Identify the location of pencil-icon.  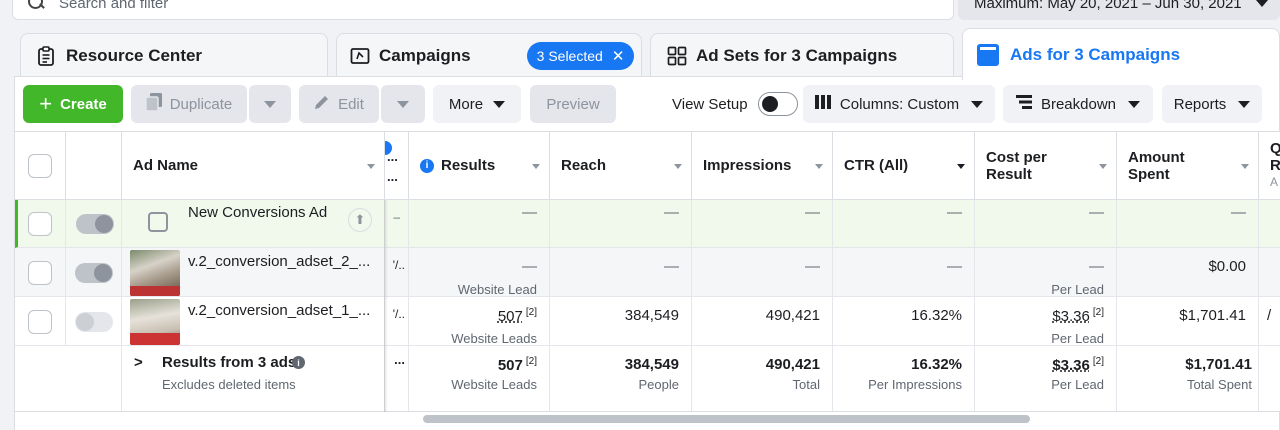
(322, 104).